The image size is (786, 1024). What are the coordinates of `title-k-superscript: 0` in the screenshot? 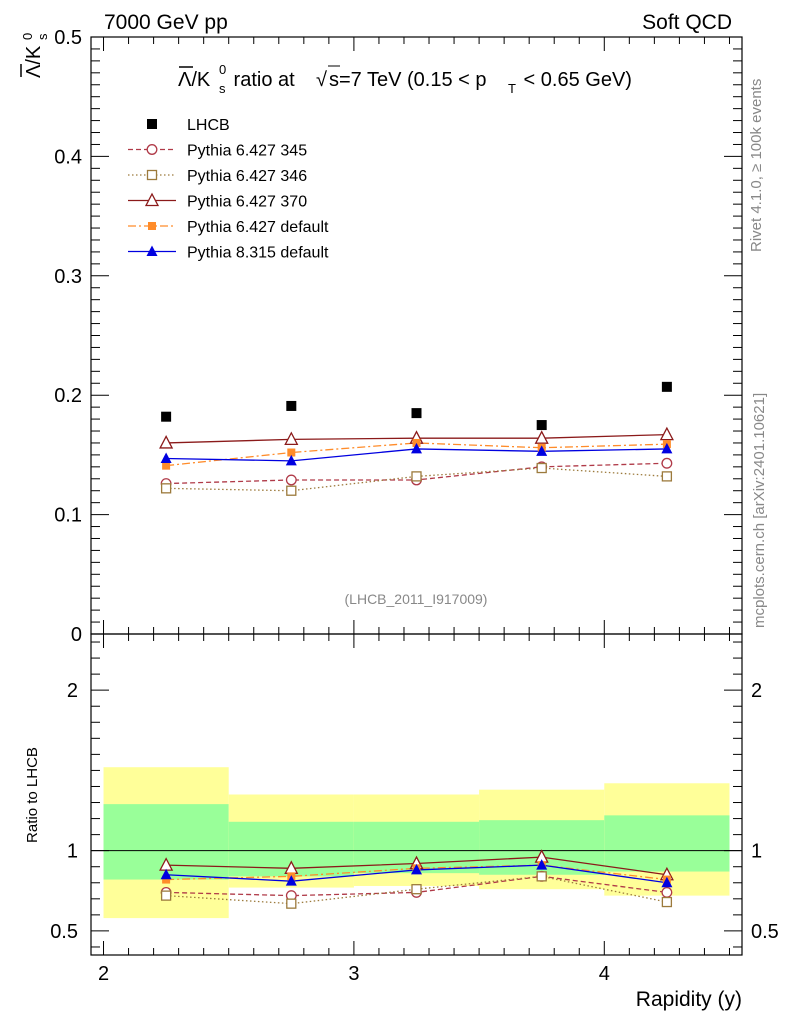 It's located at (222, 69).